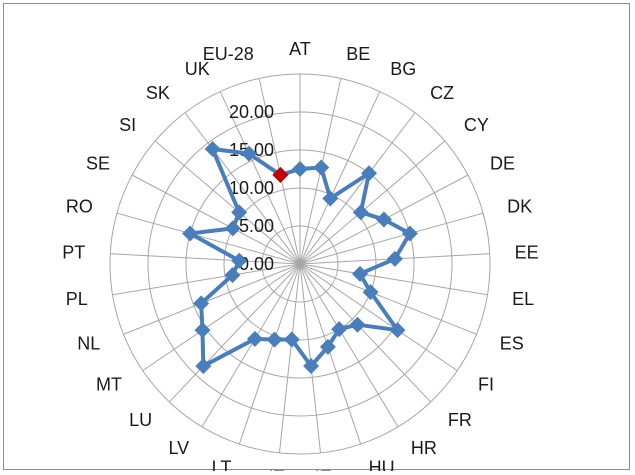 The height and width of the screenshot is (475, 635). I want to click on grid-ring, so click(300, 264).